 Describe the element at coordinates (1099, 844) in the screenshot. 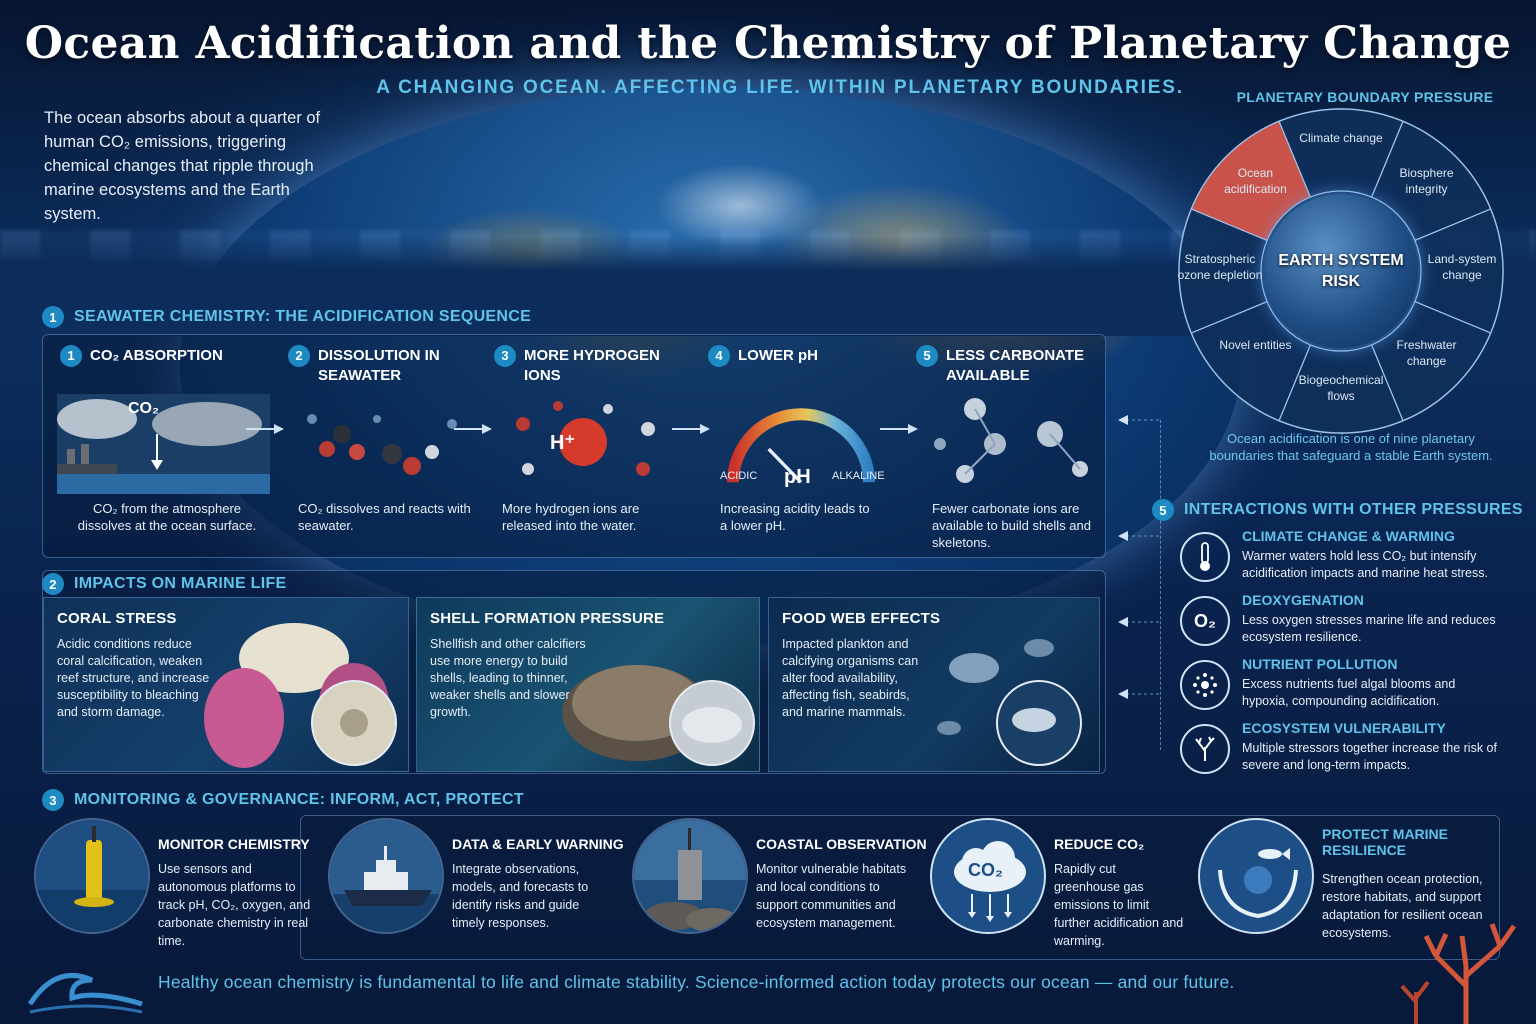

I see `monitor-title: REDUCE CO₂` at that location.